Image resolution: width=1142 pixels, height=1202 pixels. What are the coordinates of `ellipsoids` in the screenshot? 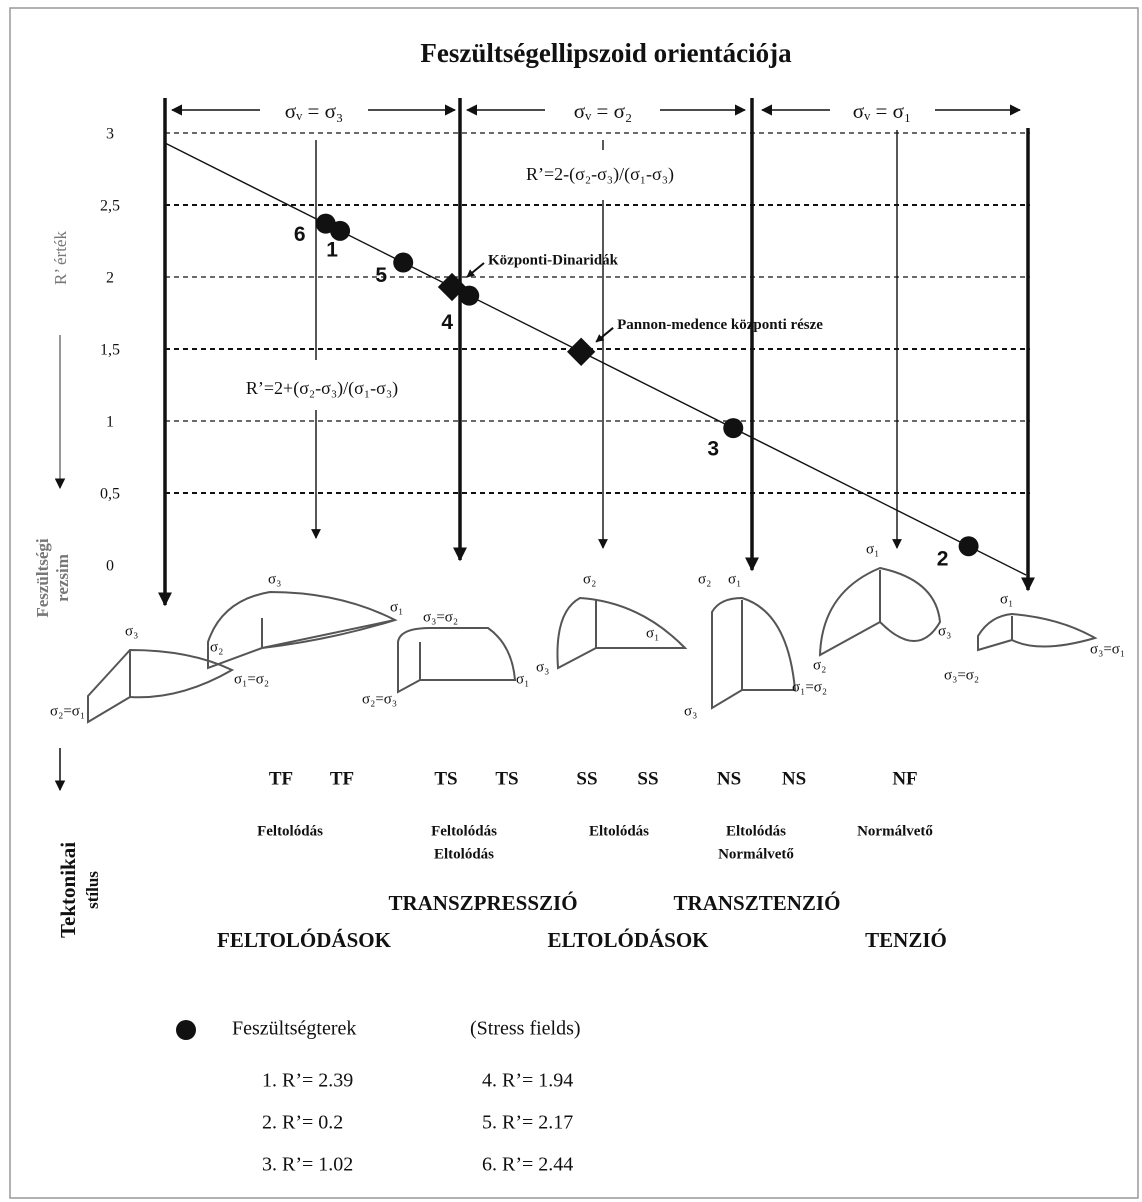 It's located at (592, 645).